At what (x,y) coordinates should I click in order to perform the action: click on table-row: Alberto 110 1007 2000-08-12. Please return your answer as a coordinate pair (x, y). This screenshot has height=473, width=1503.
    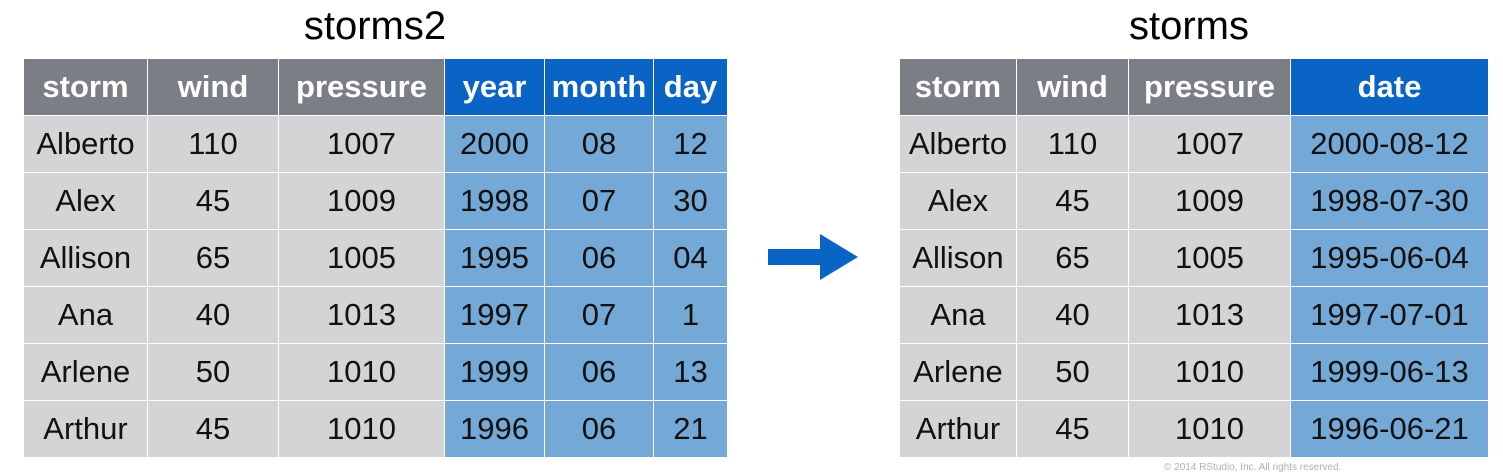
    Looking at the image, I should click on (1194, 144).